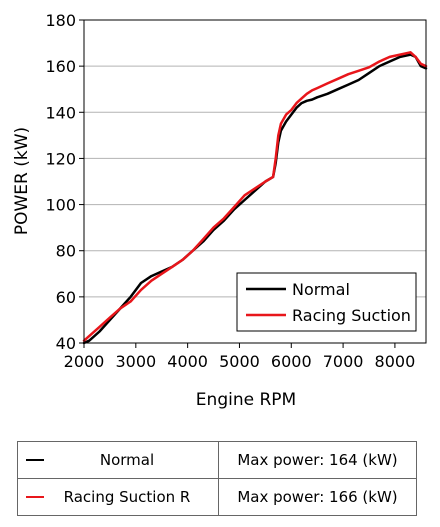  Describe the element at coordinates (239, 361) in the screenshot. I see `x-tick-label: 5000` at that location.